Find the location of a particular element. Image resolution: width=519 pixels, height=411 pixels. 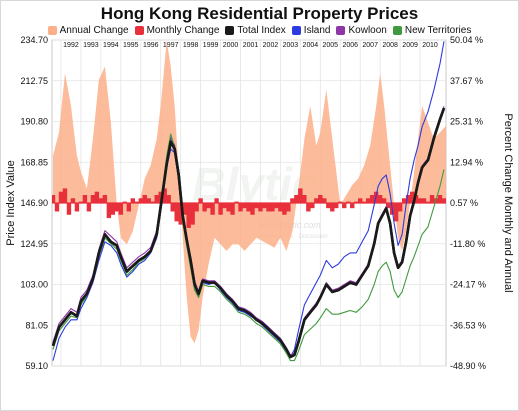

y-right-tick-label: 50.04 % is located at coordinates (466, 40).